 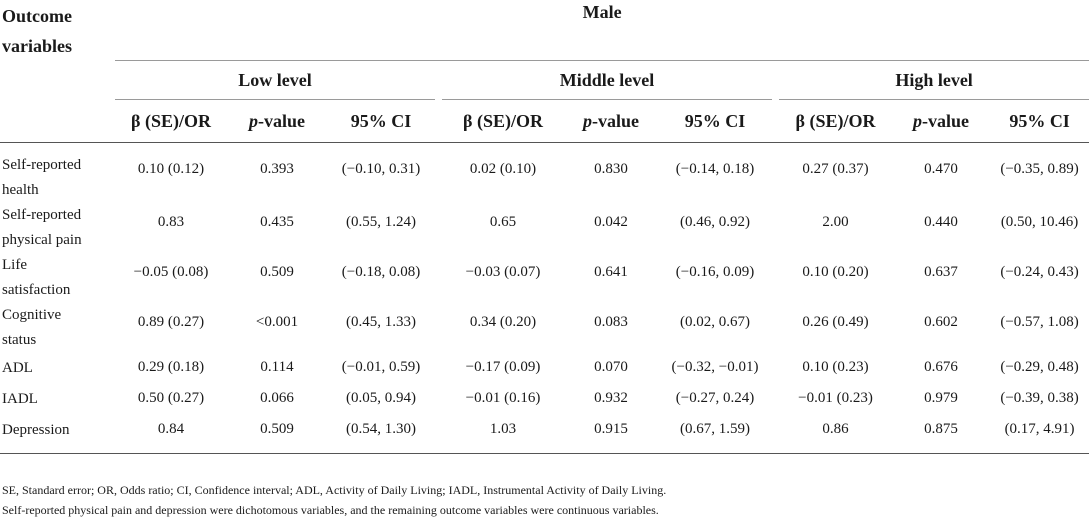 What do you see at coordinates (611, 322) in the screenshot?
I see `pvalue-cell: 0.083` at bounding box center [611, 322].